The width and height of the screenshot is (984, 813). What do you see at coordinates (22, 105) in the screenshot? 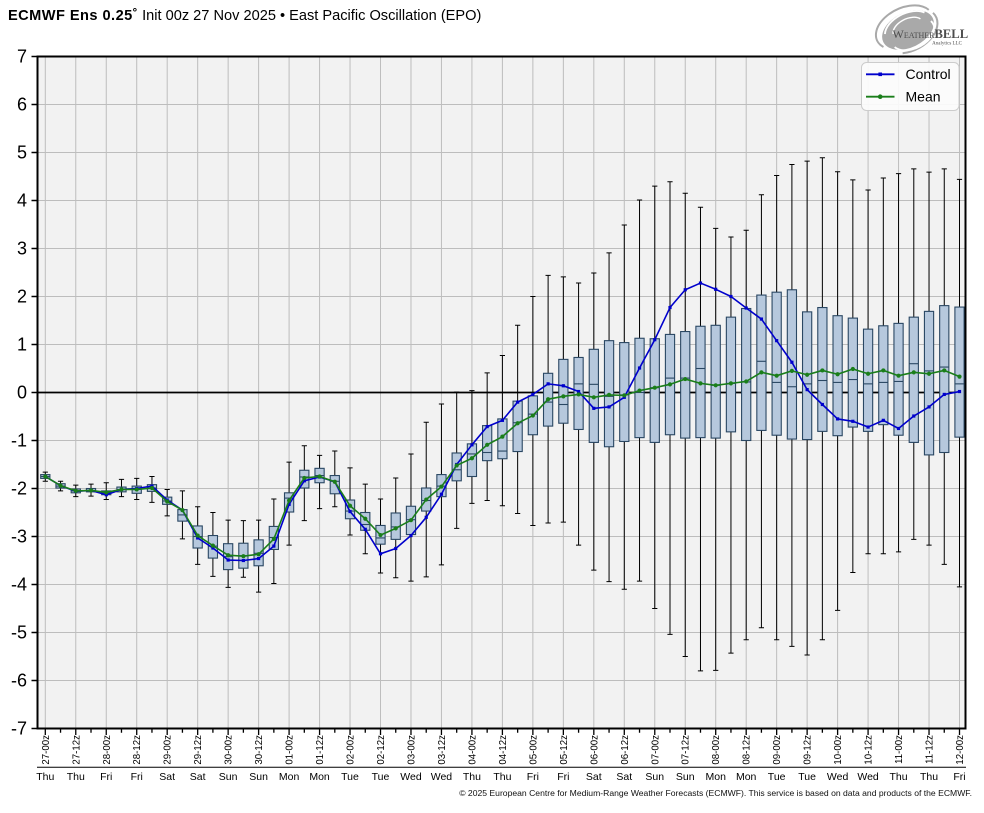
I see `svg-text: 6` at bounding box center [22, 105].